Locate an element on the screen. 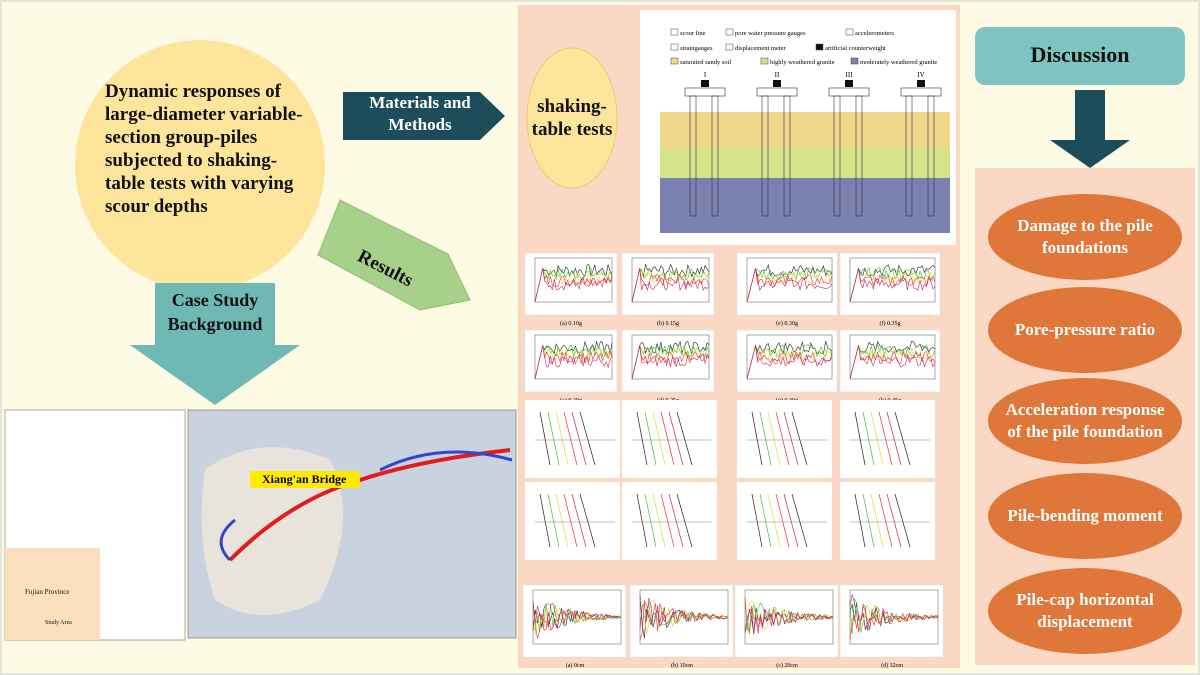 Image resolution: width=1200 pixels, height=675 pixels. disp-caption: (b) 10cm is located at coordinates (682, 665).